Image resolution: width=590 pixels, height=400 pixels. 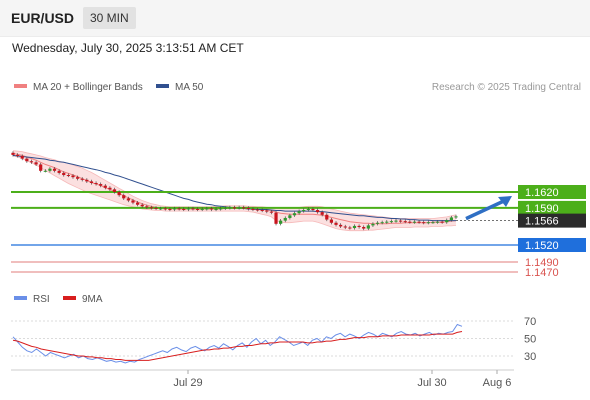 What do you see at coordinates (486, 209) in the screenshot?
I see `forecast-arrow-shaft` at bounding box center [486, 209].